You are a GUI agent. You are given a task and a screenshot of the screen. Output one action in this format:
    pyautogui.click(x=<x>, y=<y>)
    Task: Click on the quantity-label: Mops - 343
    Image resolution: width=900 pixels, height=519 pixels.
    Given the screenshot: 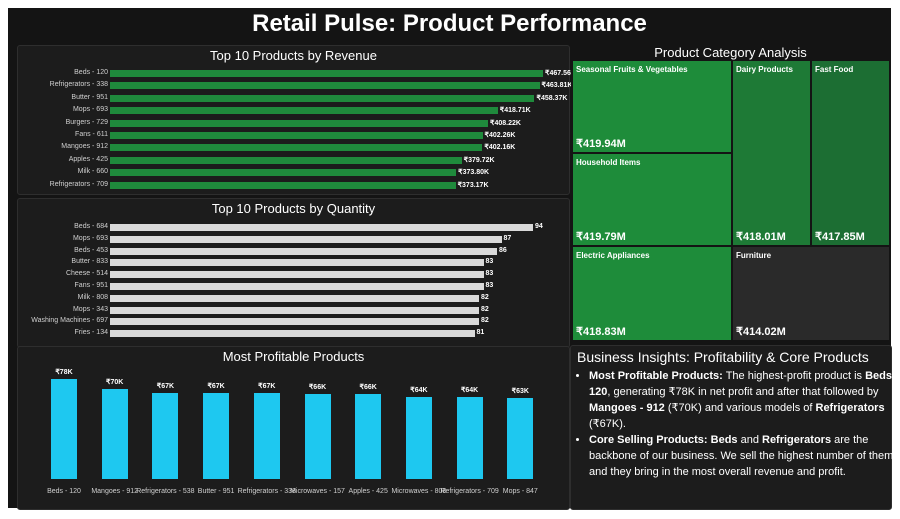 What is the action you would take?
    pyautogui.click(x=90, y=309)
    